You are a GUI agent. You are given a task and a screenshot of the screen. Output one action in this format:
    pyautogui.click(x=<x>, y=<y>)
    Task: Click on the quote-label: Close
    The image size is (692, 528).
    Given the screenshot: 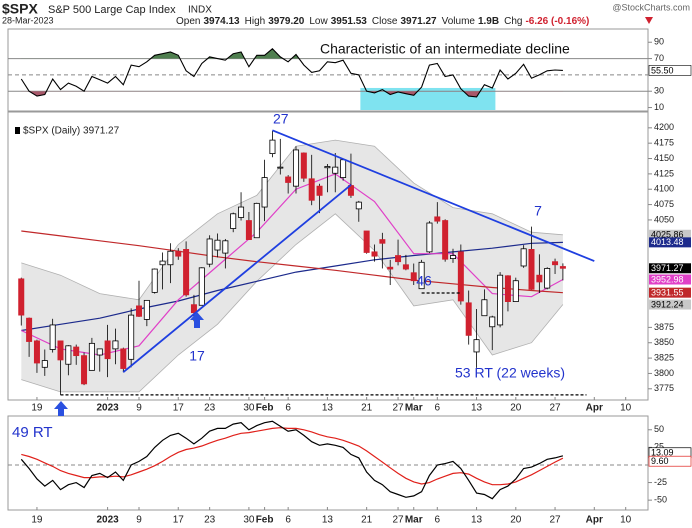 What is the action you would take?
    pyautogui.click(x=385, y=21)
    